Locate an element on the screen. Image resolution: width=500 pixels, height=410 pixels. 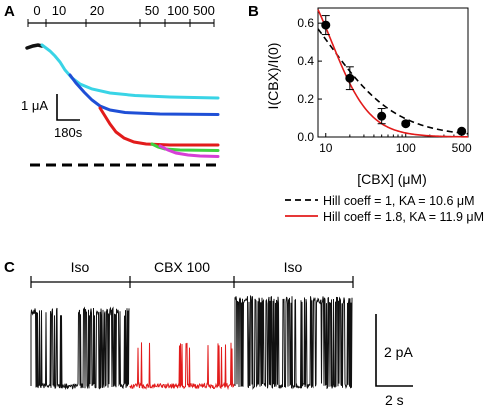
conc-label-0: 0 is located at coordinates (36, 10).